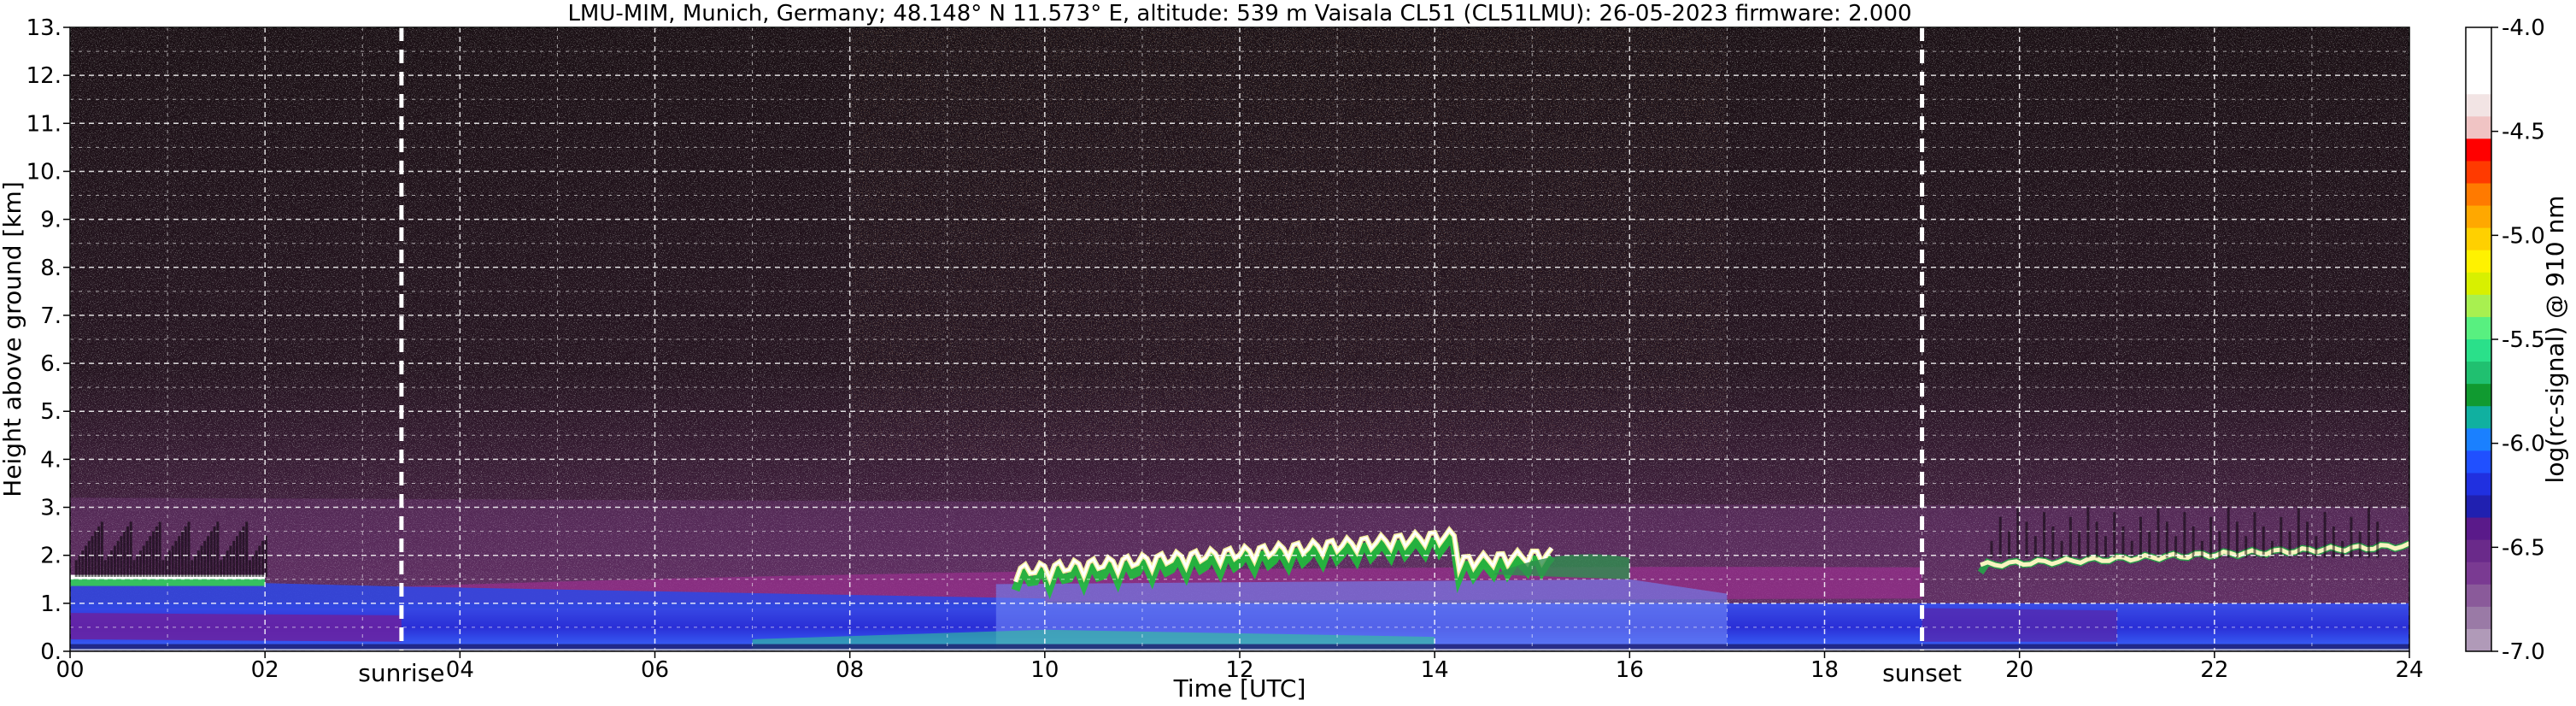 Image resolution: width=2576 pixels, height=706 pixels. I want to click on colorbar: -4.0 -4.5 -5.0 -5.5 -6.0 -6.5 -7.0, so click(2505, 340).